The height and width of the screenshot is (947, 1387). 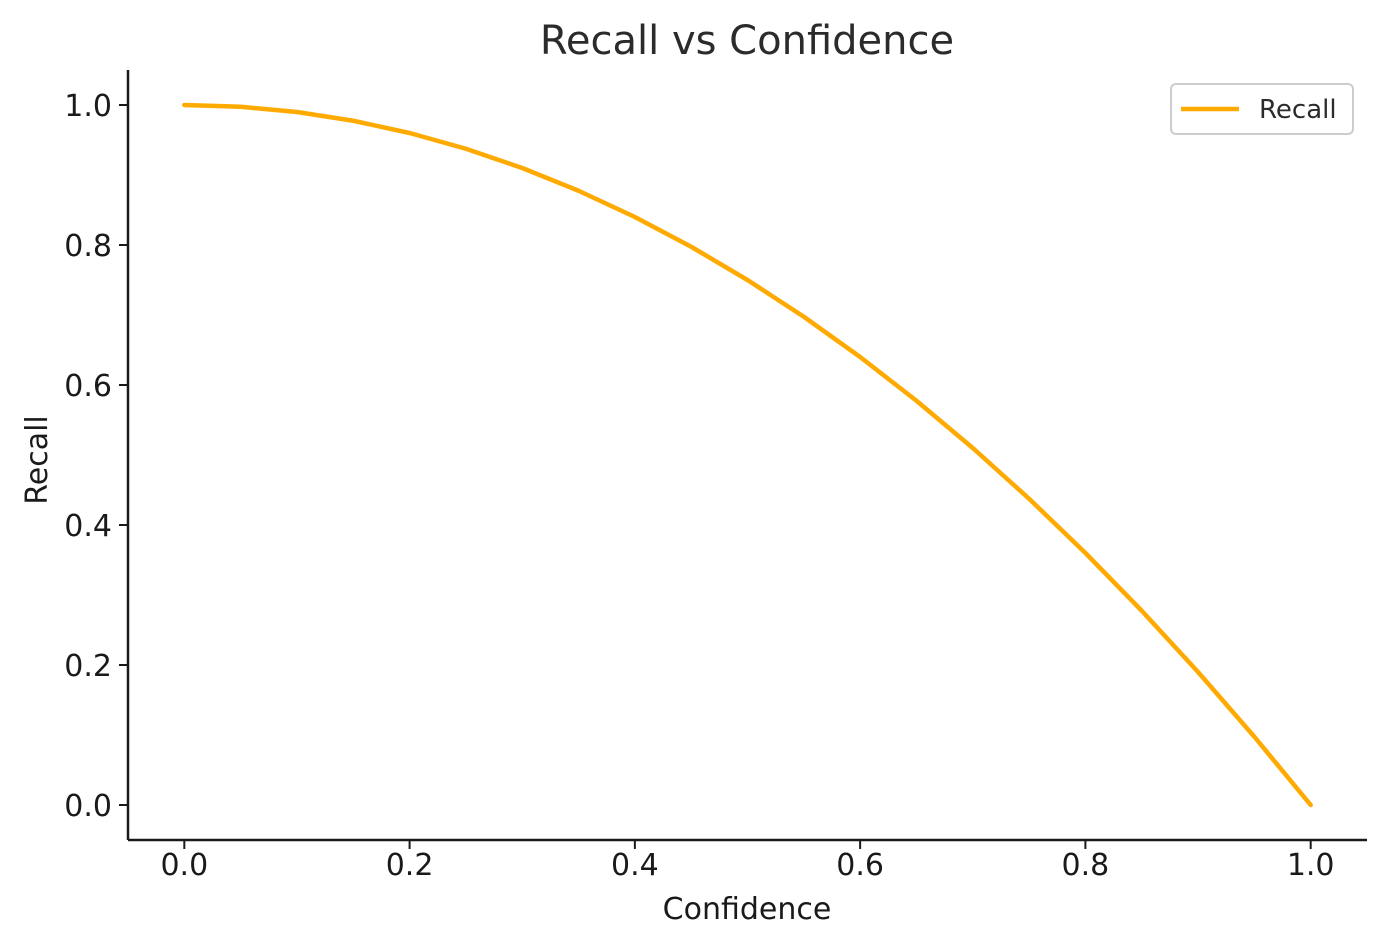 I want to click on legend: Recall, so click(x=1262, y=109).